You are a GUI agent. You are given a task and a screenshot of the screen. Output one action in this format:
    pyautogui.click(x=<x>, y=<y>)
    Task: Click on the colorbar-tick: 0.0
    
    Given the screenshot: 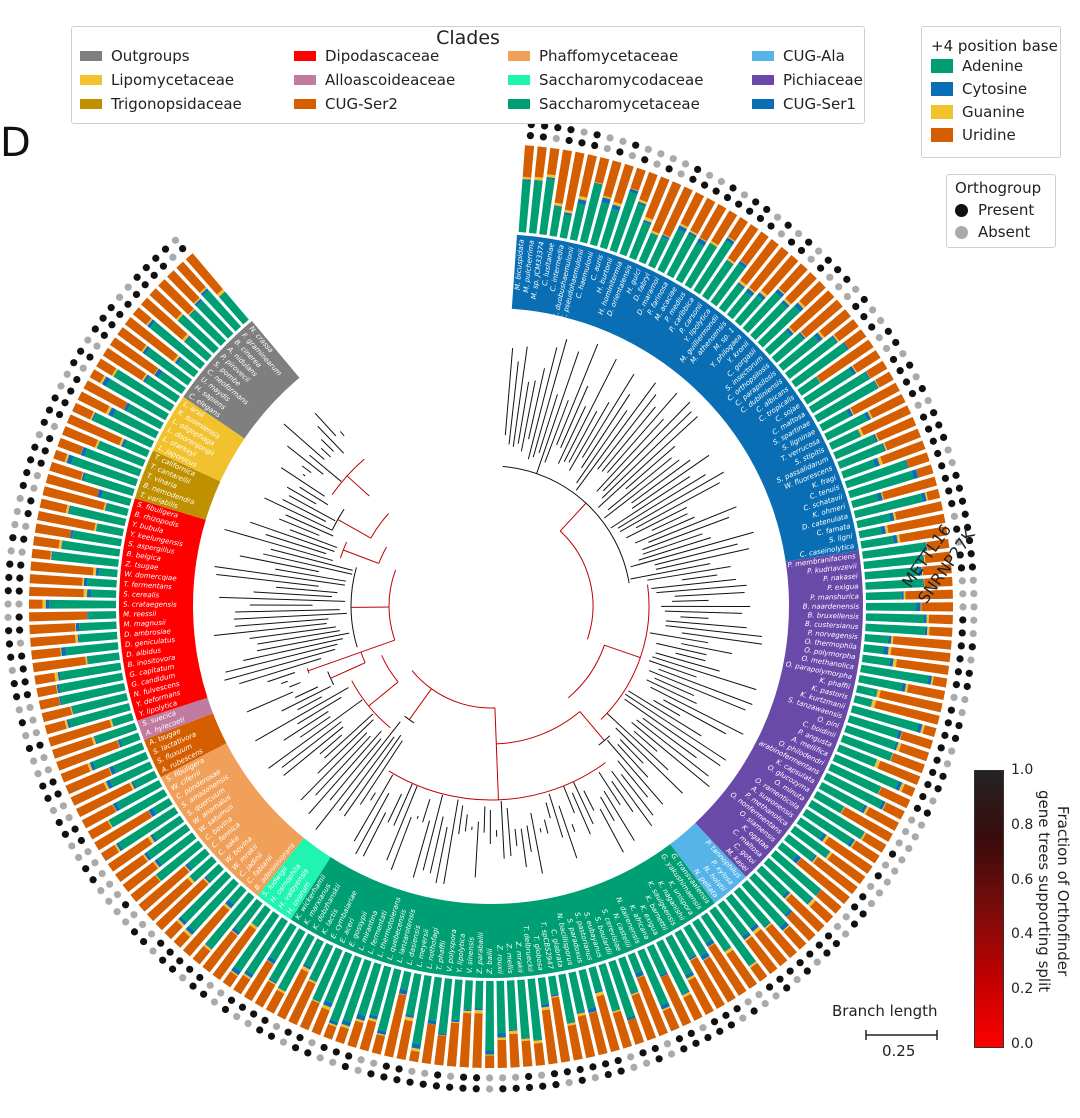 What is the action you would take?
    pyautogui.click(x=1022, y=1044)
    